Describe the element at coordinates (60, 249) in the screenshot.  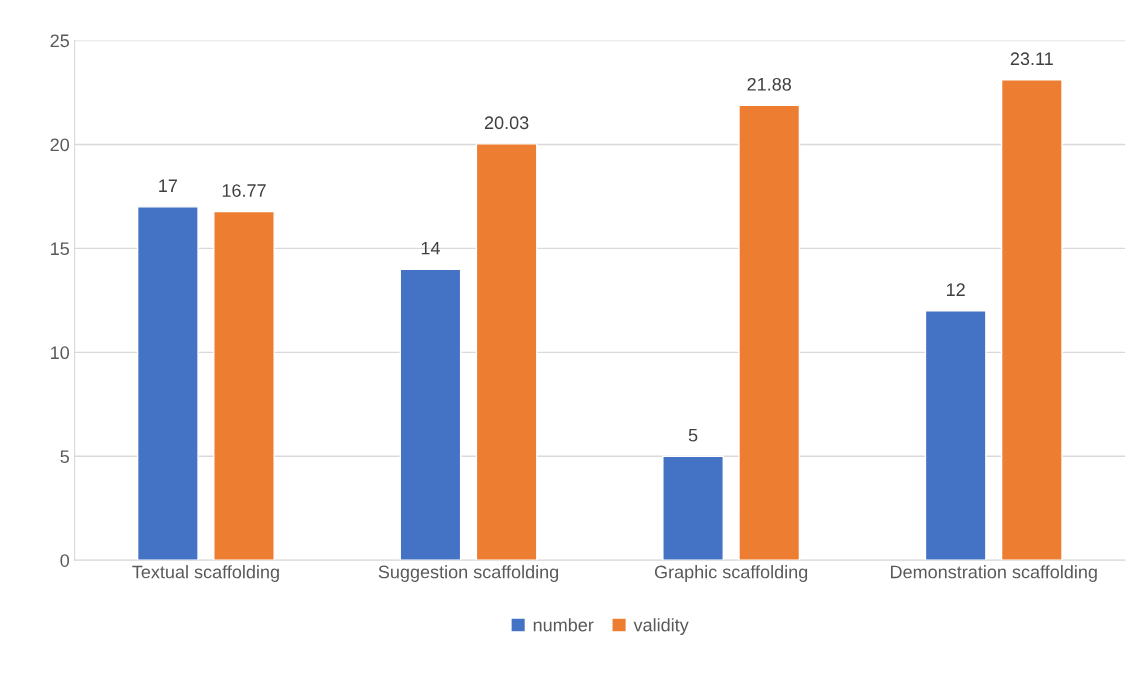
I see `y-tick-label: 15` at that location.